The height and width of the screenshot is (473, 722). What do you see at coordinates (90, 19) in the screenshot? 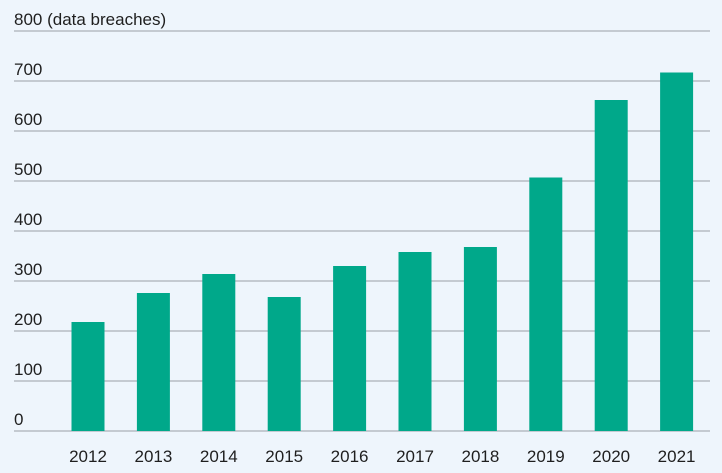
I see `y-tick-label: 800 (data breaches)` at bounding box center [90, 19].